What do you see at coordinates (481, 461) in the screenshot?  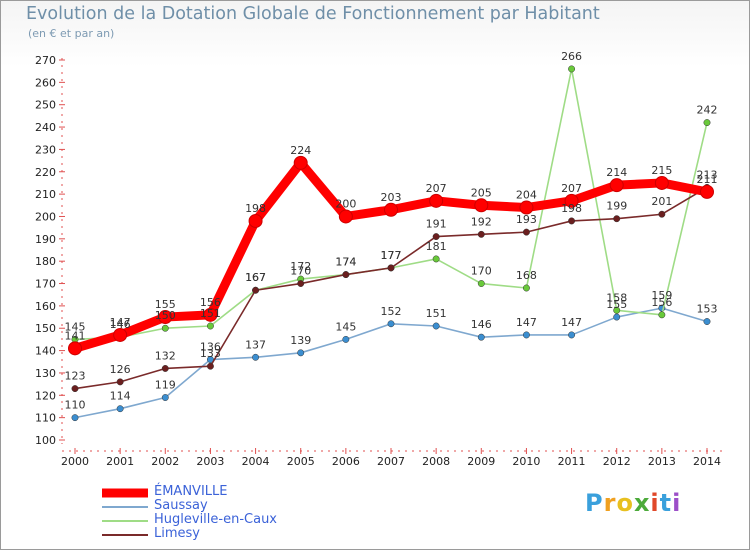 I see `x-tick-label: 2009` at bounding box center [481, 461].